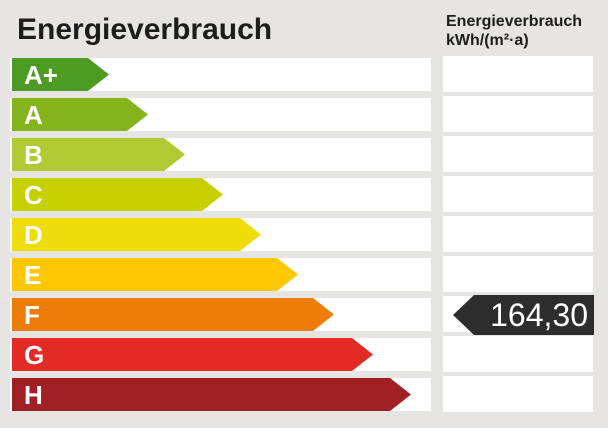  Describe the element at coordinates (518, 394) in the screenshot. I see `value-cell-h` at that location.